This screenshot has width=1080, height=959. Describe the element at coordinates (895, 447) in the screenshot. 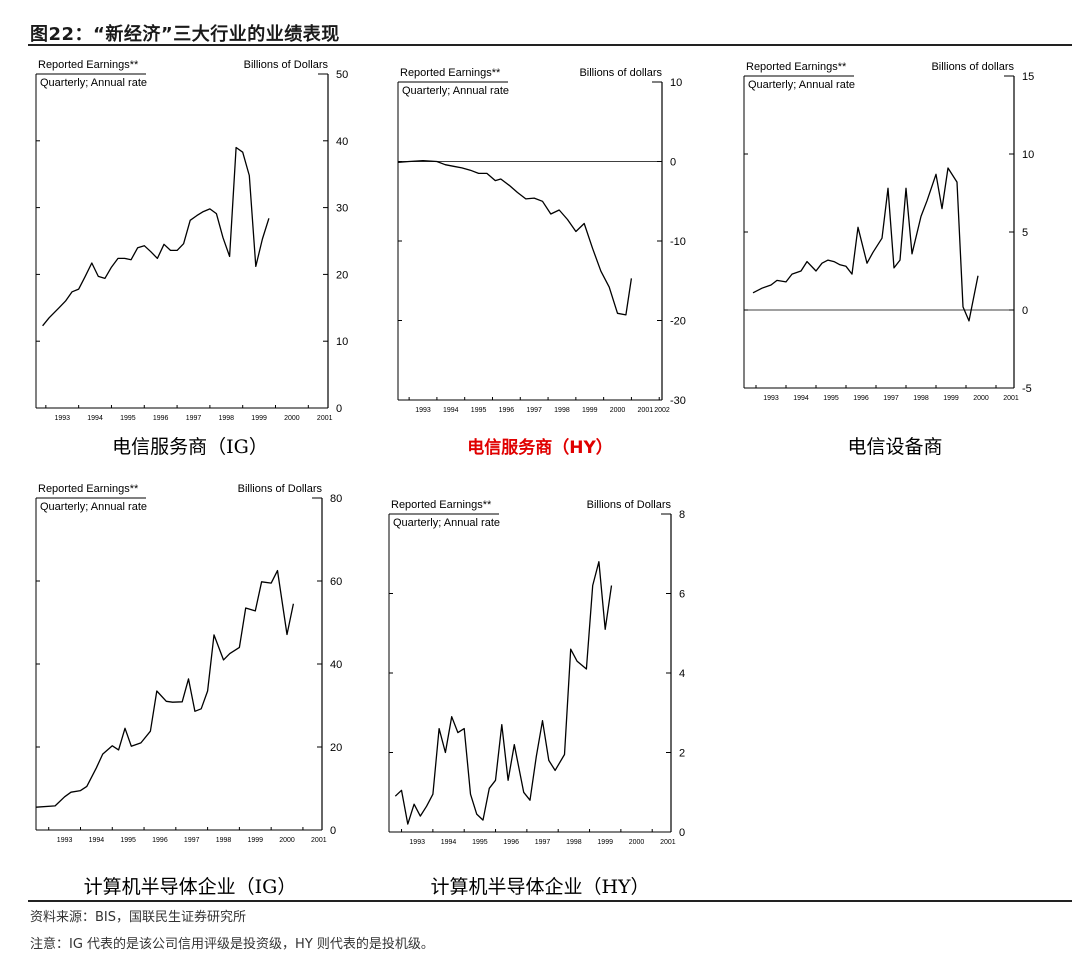

I see `caption-telecom-equipment: 电信设备商` at that location.